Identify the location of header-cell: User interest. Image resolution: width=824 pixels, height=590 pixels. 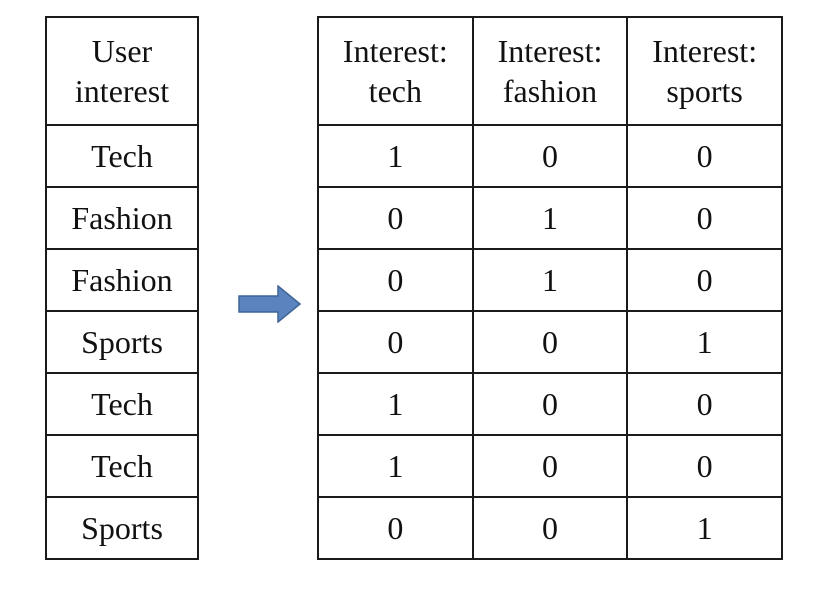
(122, 71).